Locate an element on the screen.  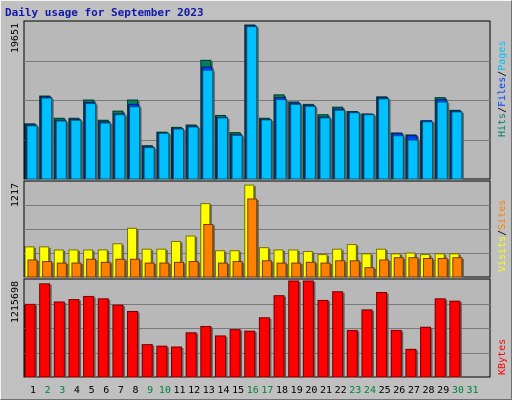
legend-2: KBytes is located at coordinates (502, 357).